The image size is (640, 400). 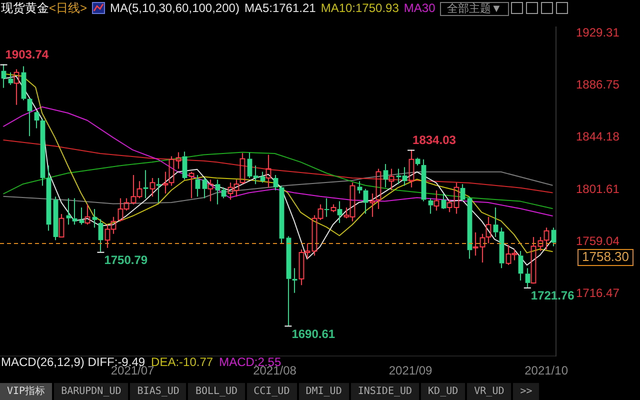 What do you see at coordinates (598, 32) in the screenshot?
I see `y-tick-label: 1929.31` at bounding box center [598, 32].